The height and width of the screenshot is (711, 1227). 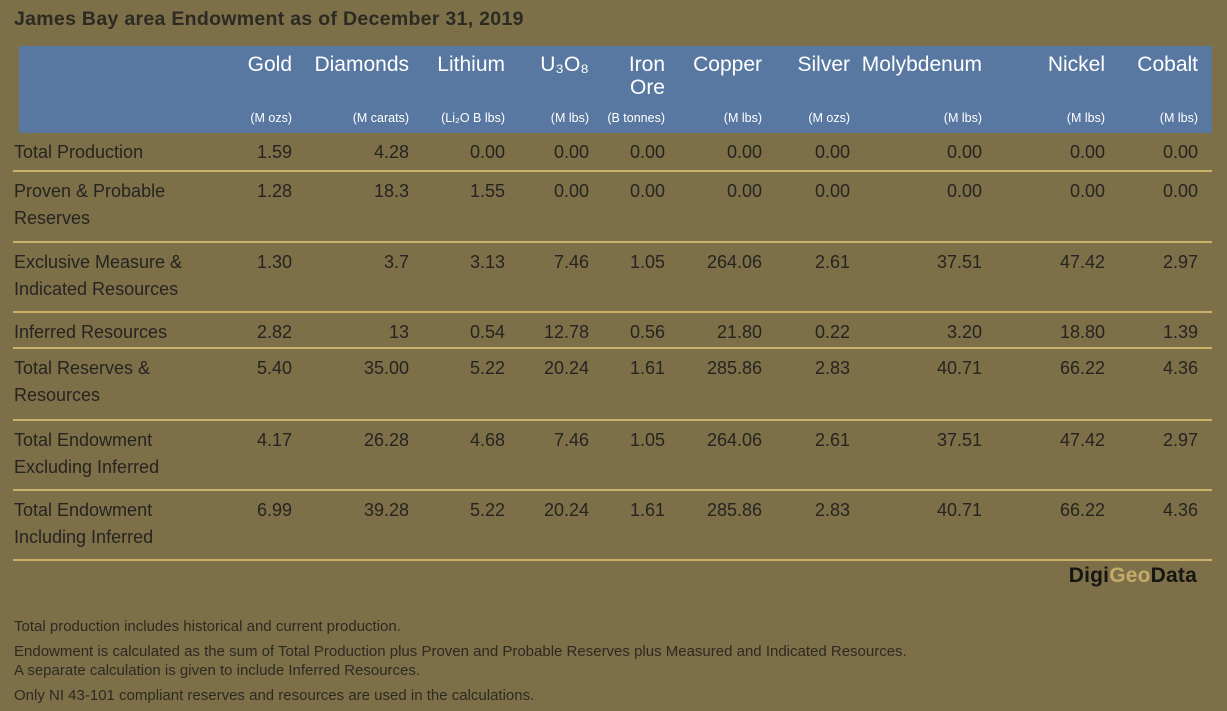 I want to click on value-cell: 6.99, so click(x=267, y=526).